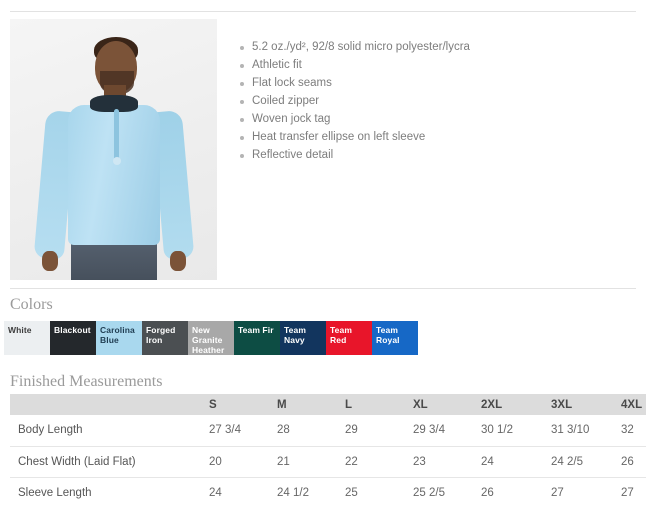  What do you see at coordinates (235, 430) in the screenshot?
I see `measurement-value: 27 3/4` at bounding box center [235, 430].